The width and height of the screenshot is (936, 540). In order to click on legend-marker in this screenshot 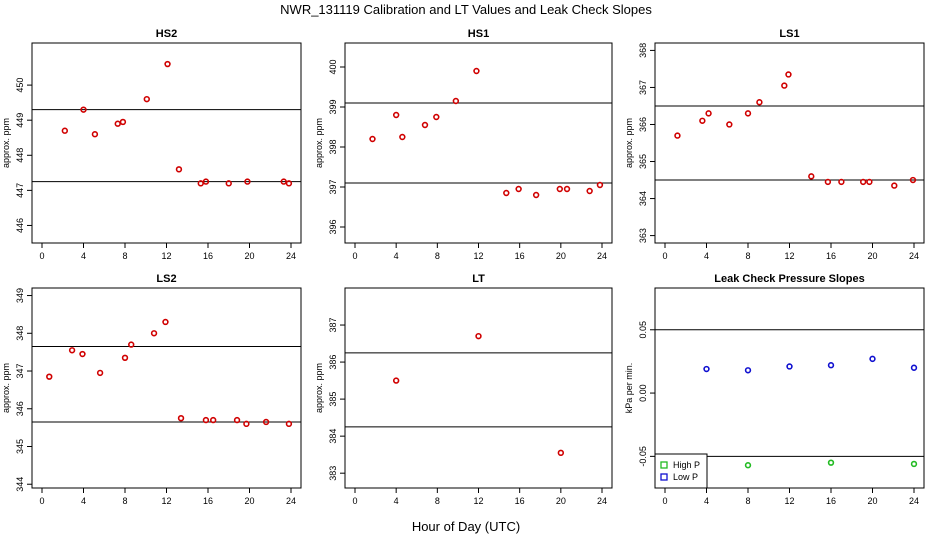, I will do `click(664, 465)`.